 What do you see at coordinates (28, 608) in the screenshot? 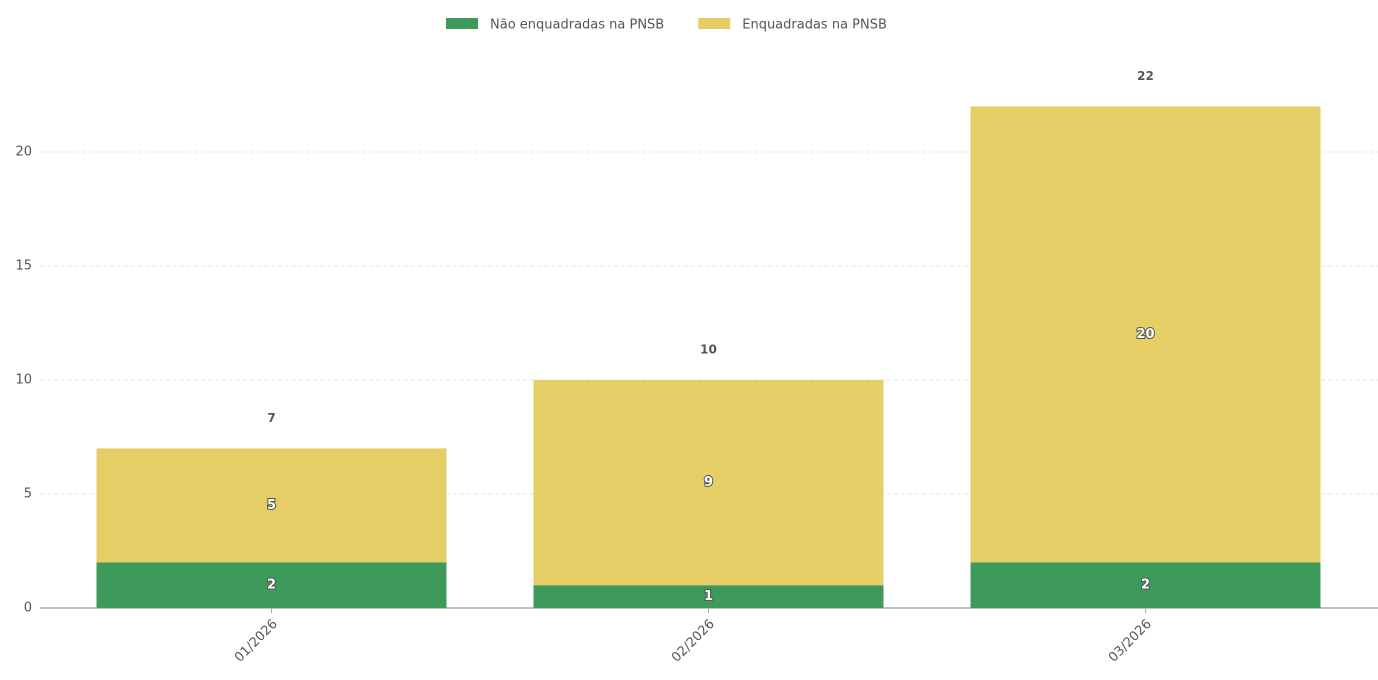
I see `y-tick-label: 0` at bounding box center [28, 608].